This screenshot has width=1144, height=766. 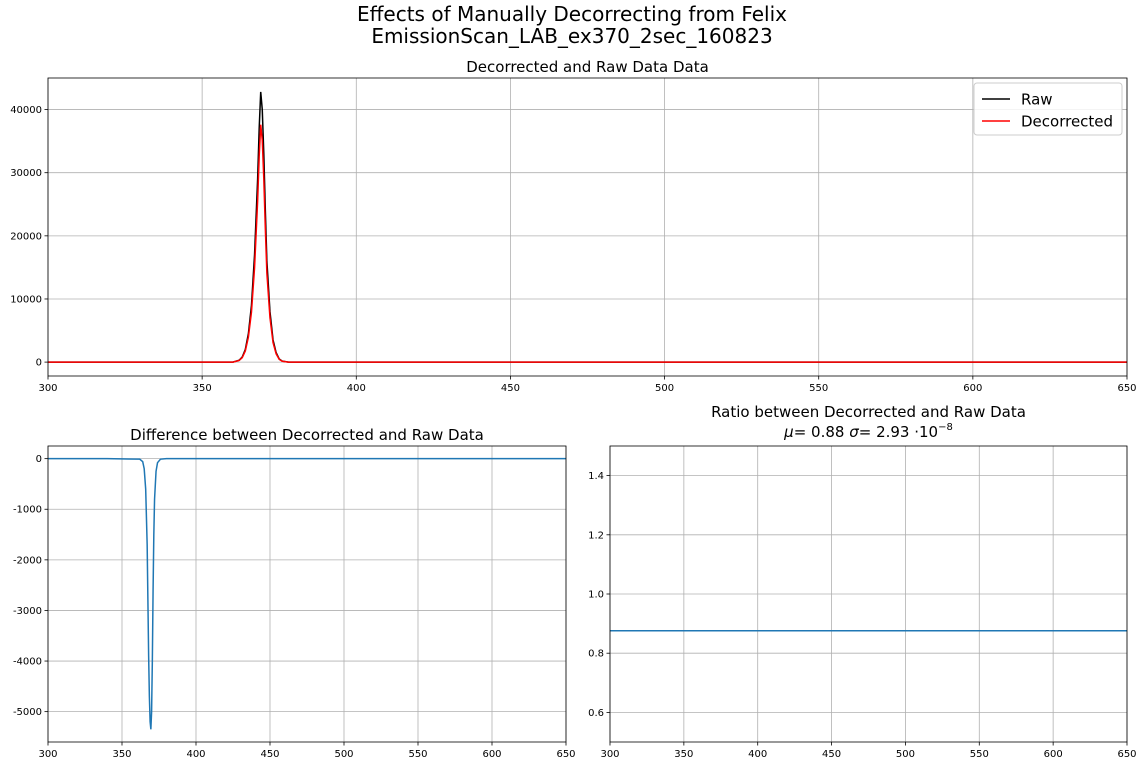 I want to click on sigma-exponent: −8, so click(x=945, y=427).